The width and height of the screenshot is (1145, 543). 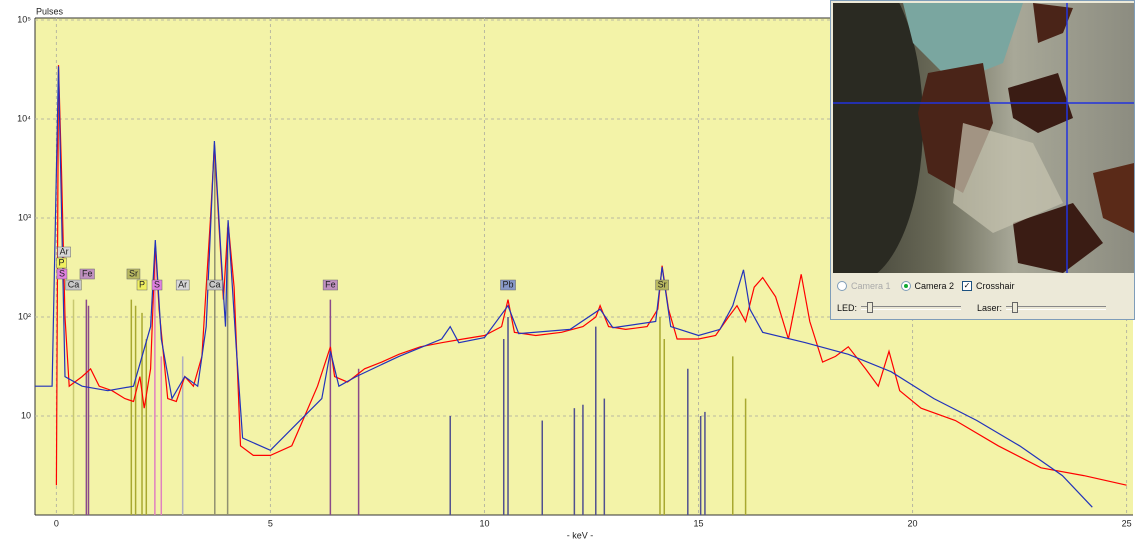 What do you see at coordinates (934, 286) in the screenshot?
I see `camera2-label: Camera 2` at bounding box center [934, 286].